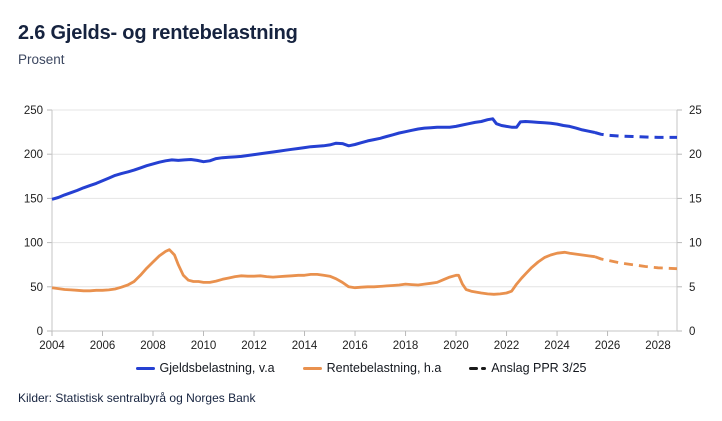  What do you see at coordinates (692, 332) in the screenshot?
I see `y-right-tick-label: 0` at bounding box center [692, 332].